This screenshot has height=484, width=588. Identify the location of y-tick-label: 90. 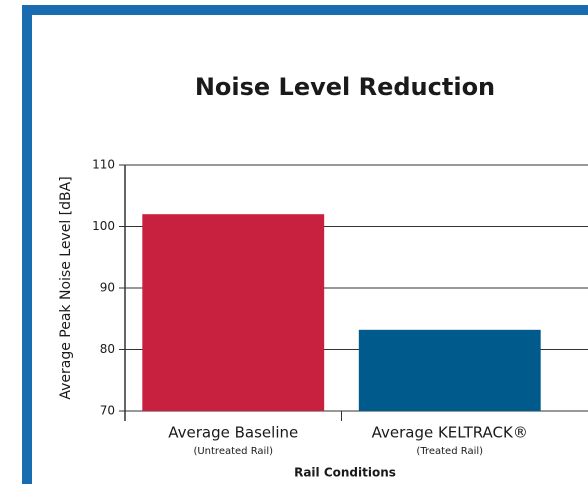
(107, 288).